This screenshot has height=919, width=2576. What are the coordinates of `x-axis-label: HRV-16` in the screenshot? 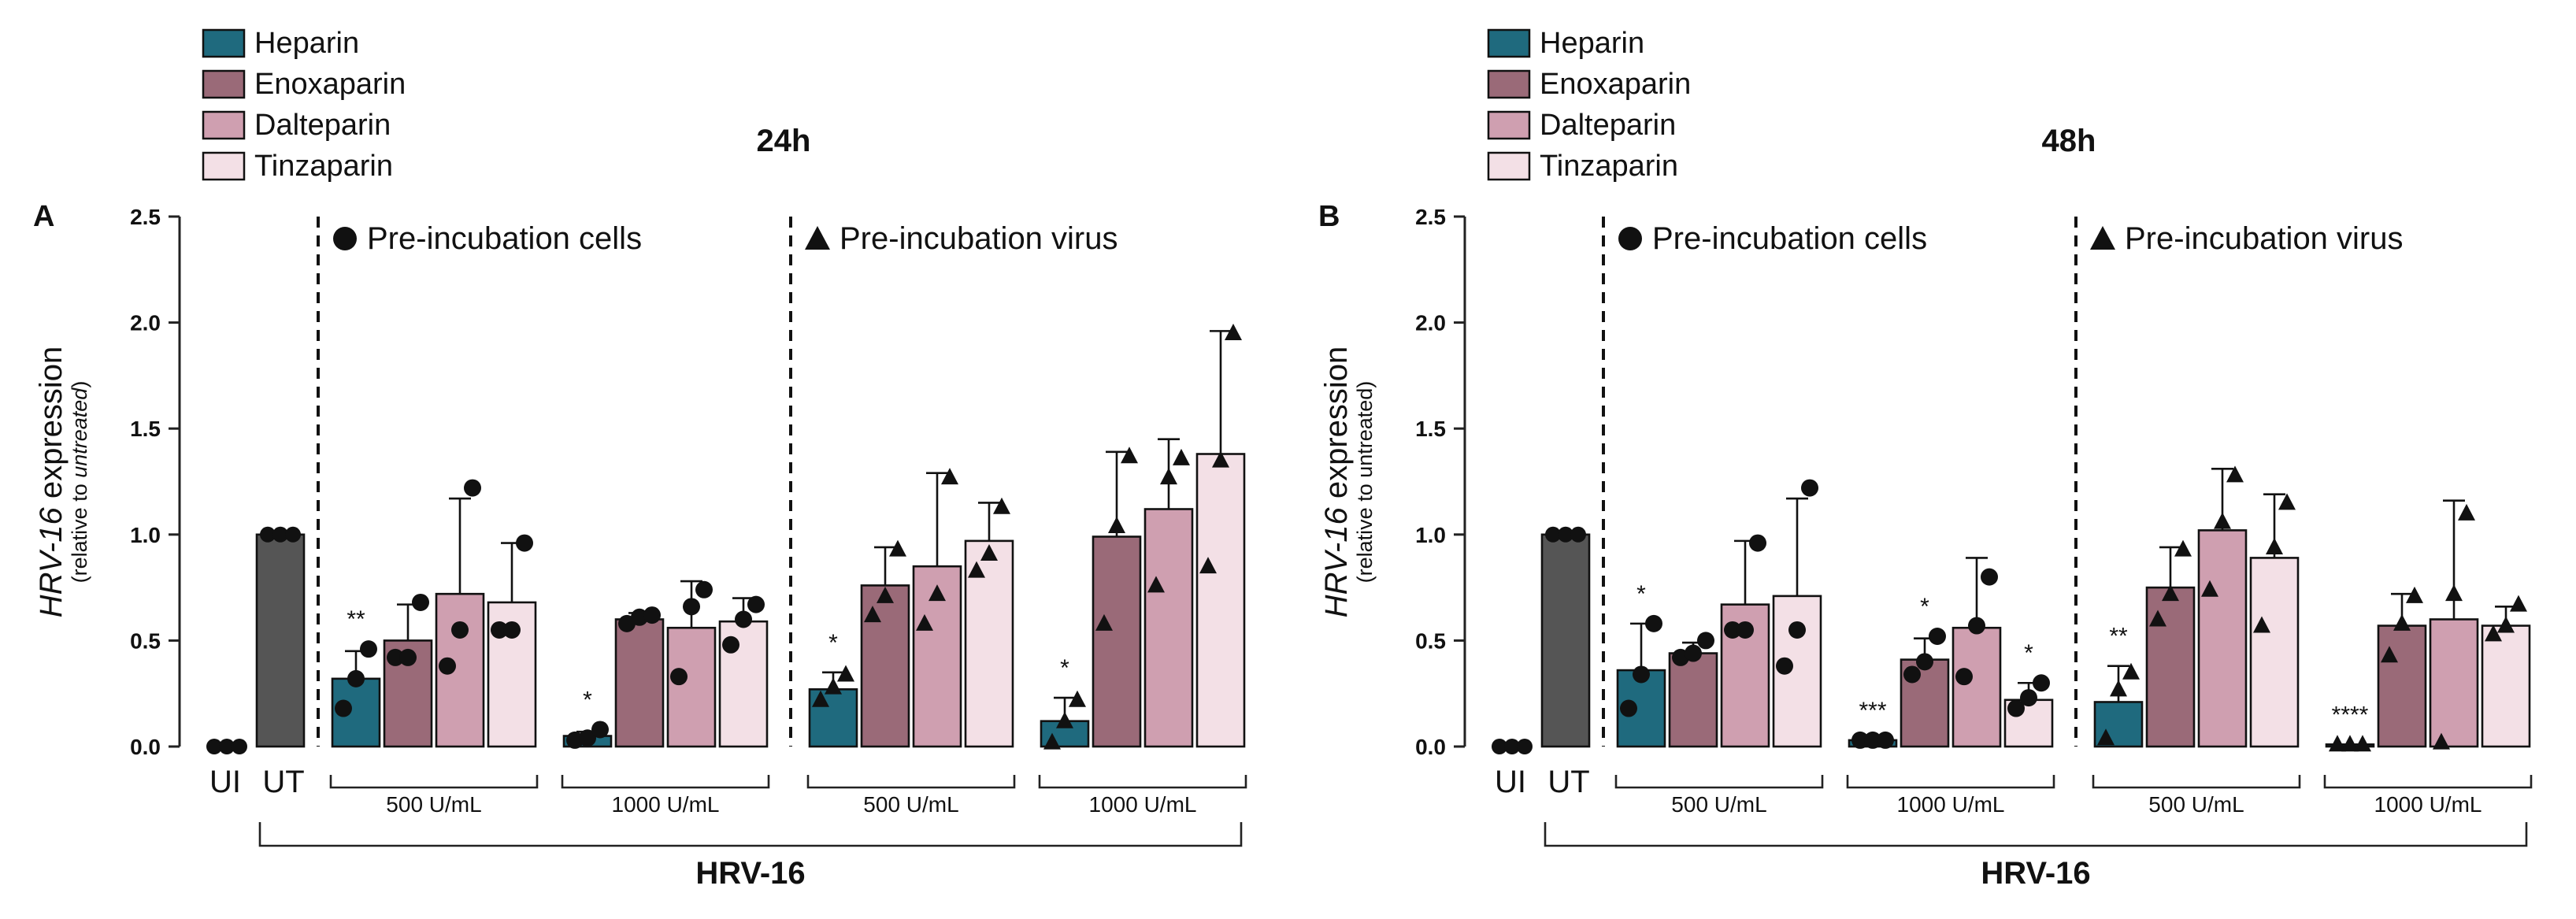 It's located at (2035, 873).